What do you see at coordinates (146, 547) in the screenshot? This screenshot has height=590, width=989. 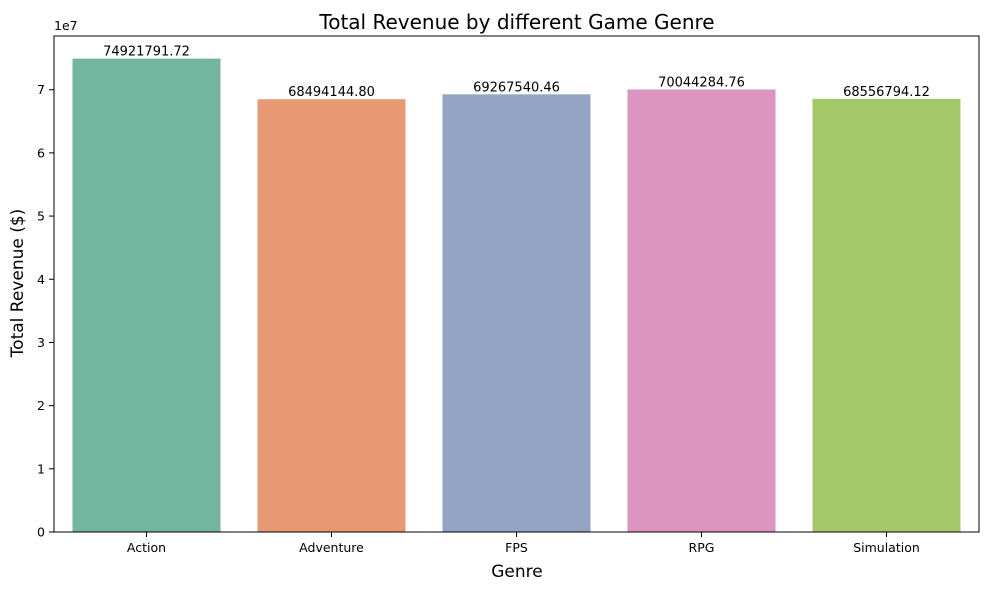 I see `x-tick-label-action: Action` at bounding box center [146, 547].